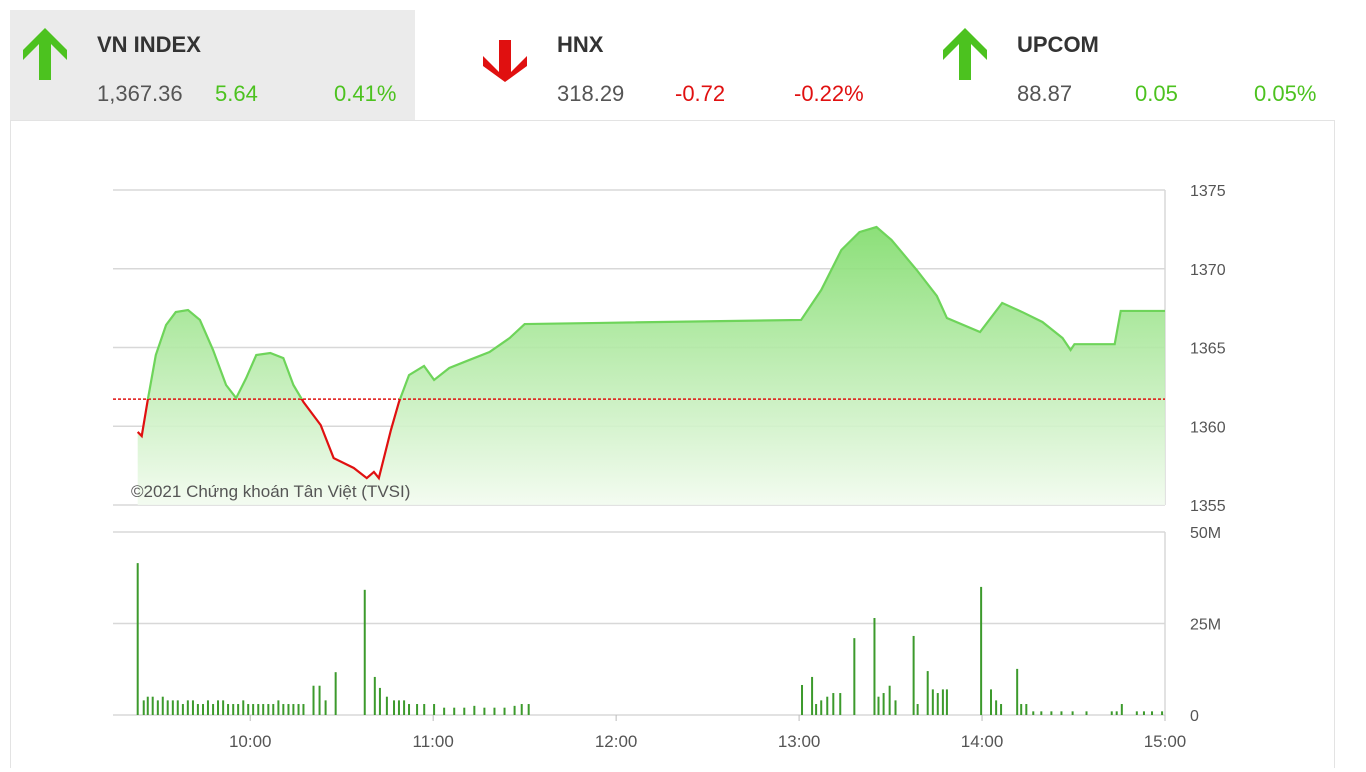 The height and width of the screenshot is (772, 1366). What do you see at coordinates (1156, 93) in the screenshot?
I see `index-change: 0.05` at bounding box center [1156, 93].